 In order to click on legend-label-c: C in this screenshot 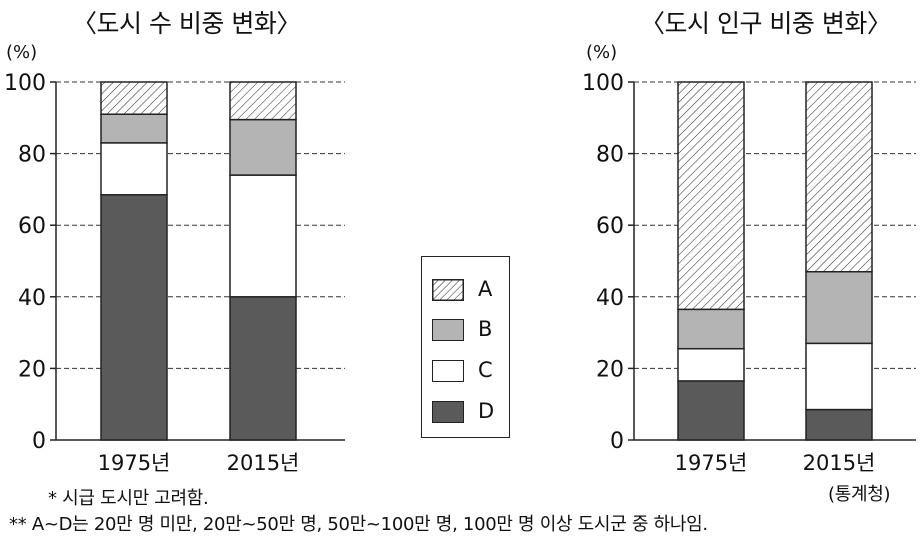, I will do `click(485, 370)`.